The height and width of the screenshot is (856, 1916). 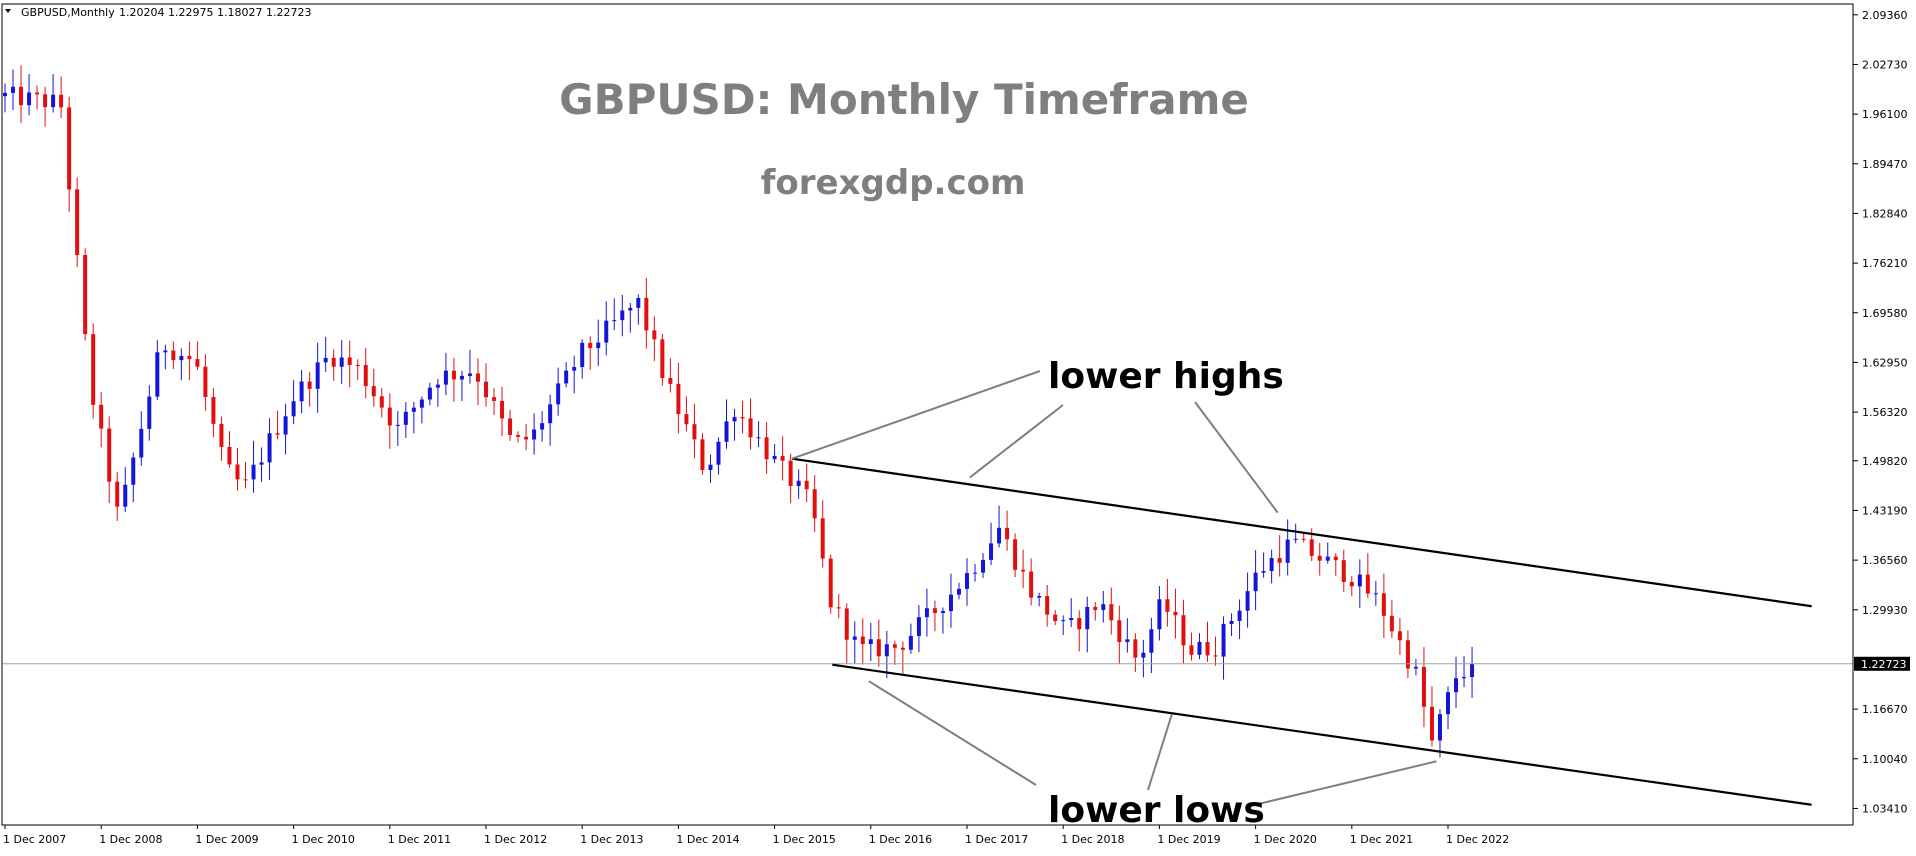 I want to click on chart-title: GBPUSD: Monthly Timeframe, so click(x=904, y=99).